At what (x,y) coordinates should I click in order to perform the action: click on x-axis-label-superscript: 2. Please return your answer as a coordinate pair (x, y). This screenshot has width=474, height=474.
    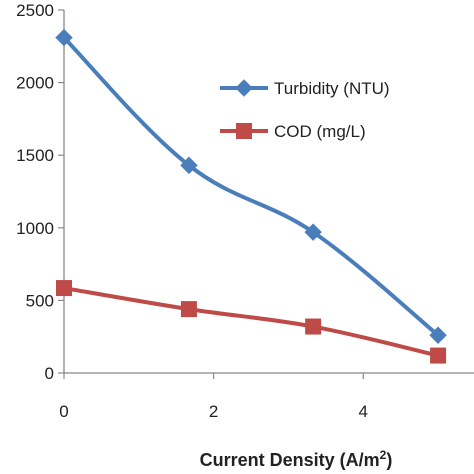
    Looking at the image, I should click on (383, 455).